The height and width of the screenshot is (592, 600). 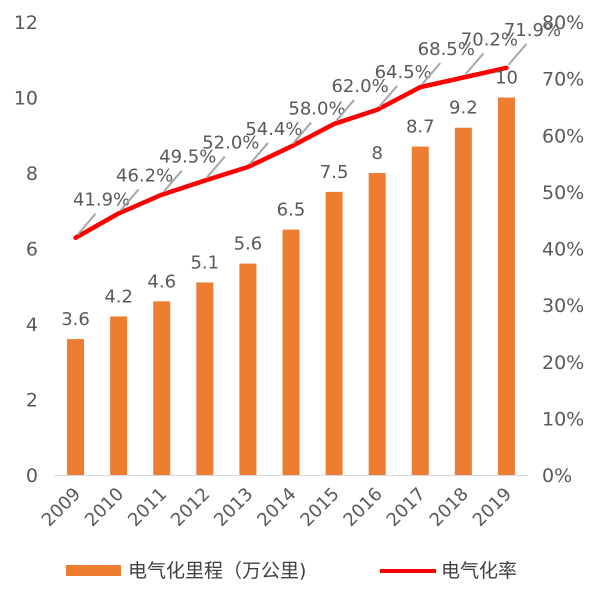 What do you see at coordinates (147, 507) in the screenshot?
I see `x-tick: 2011` at bounding box center [147, 507].